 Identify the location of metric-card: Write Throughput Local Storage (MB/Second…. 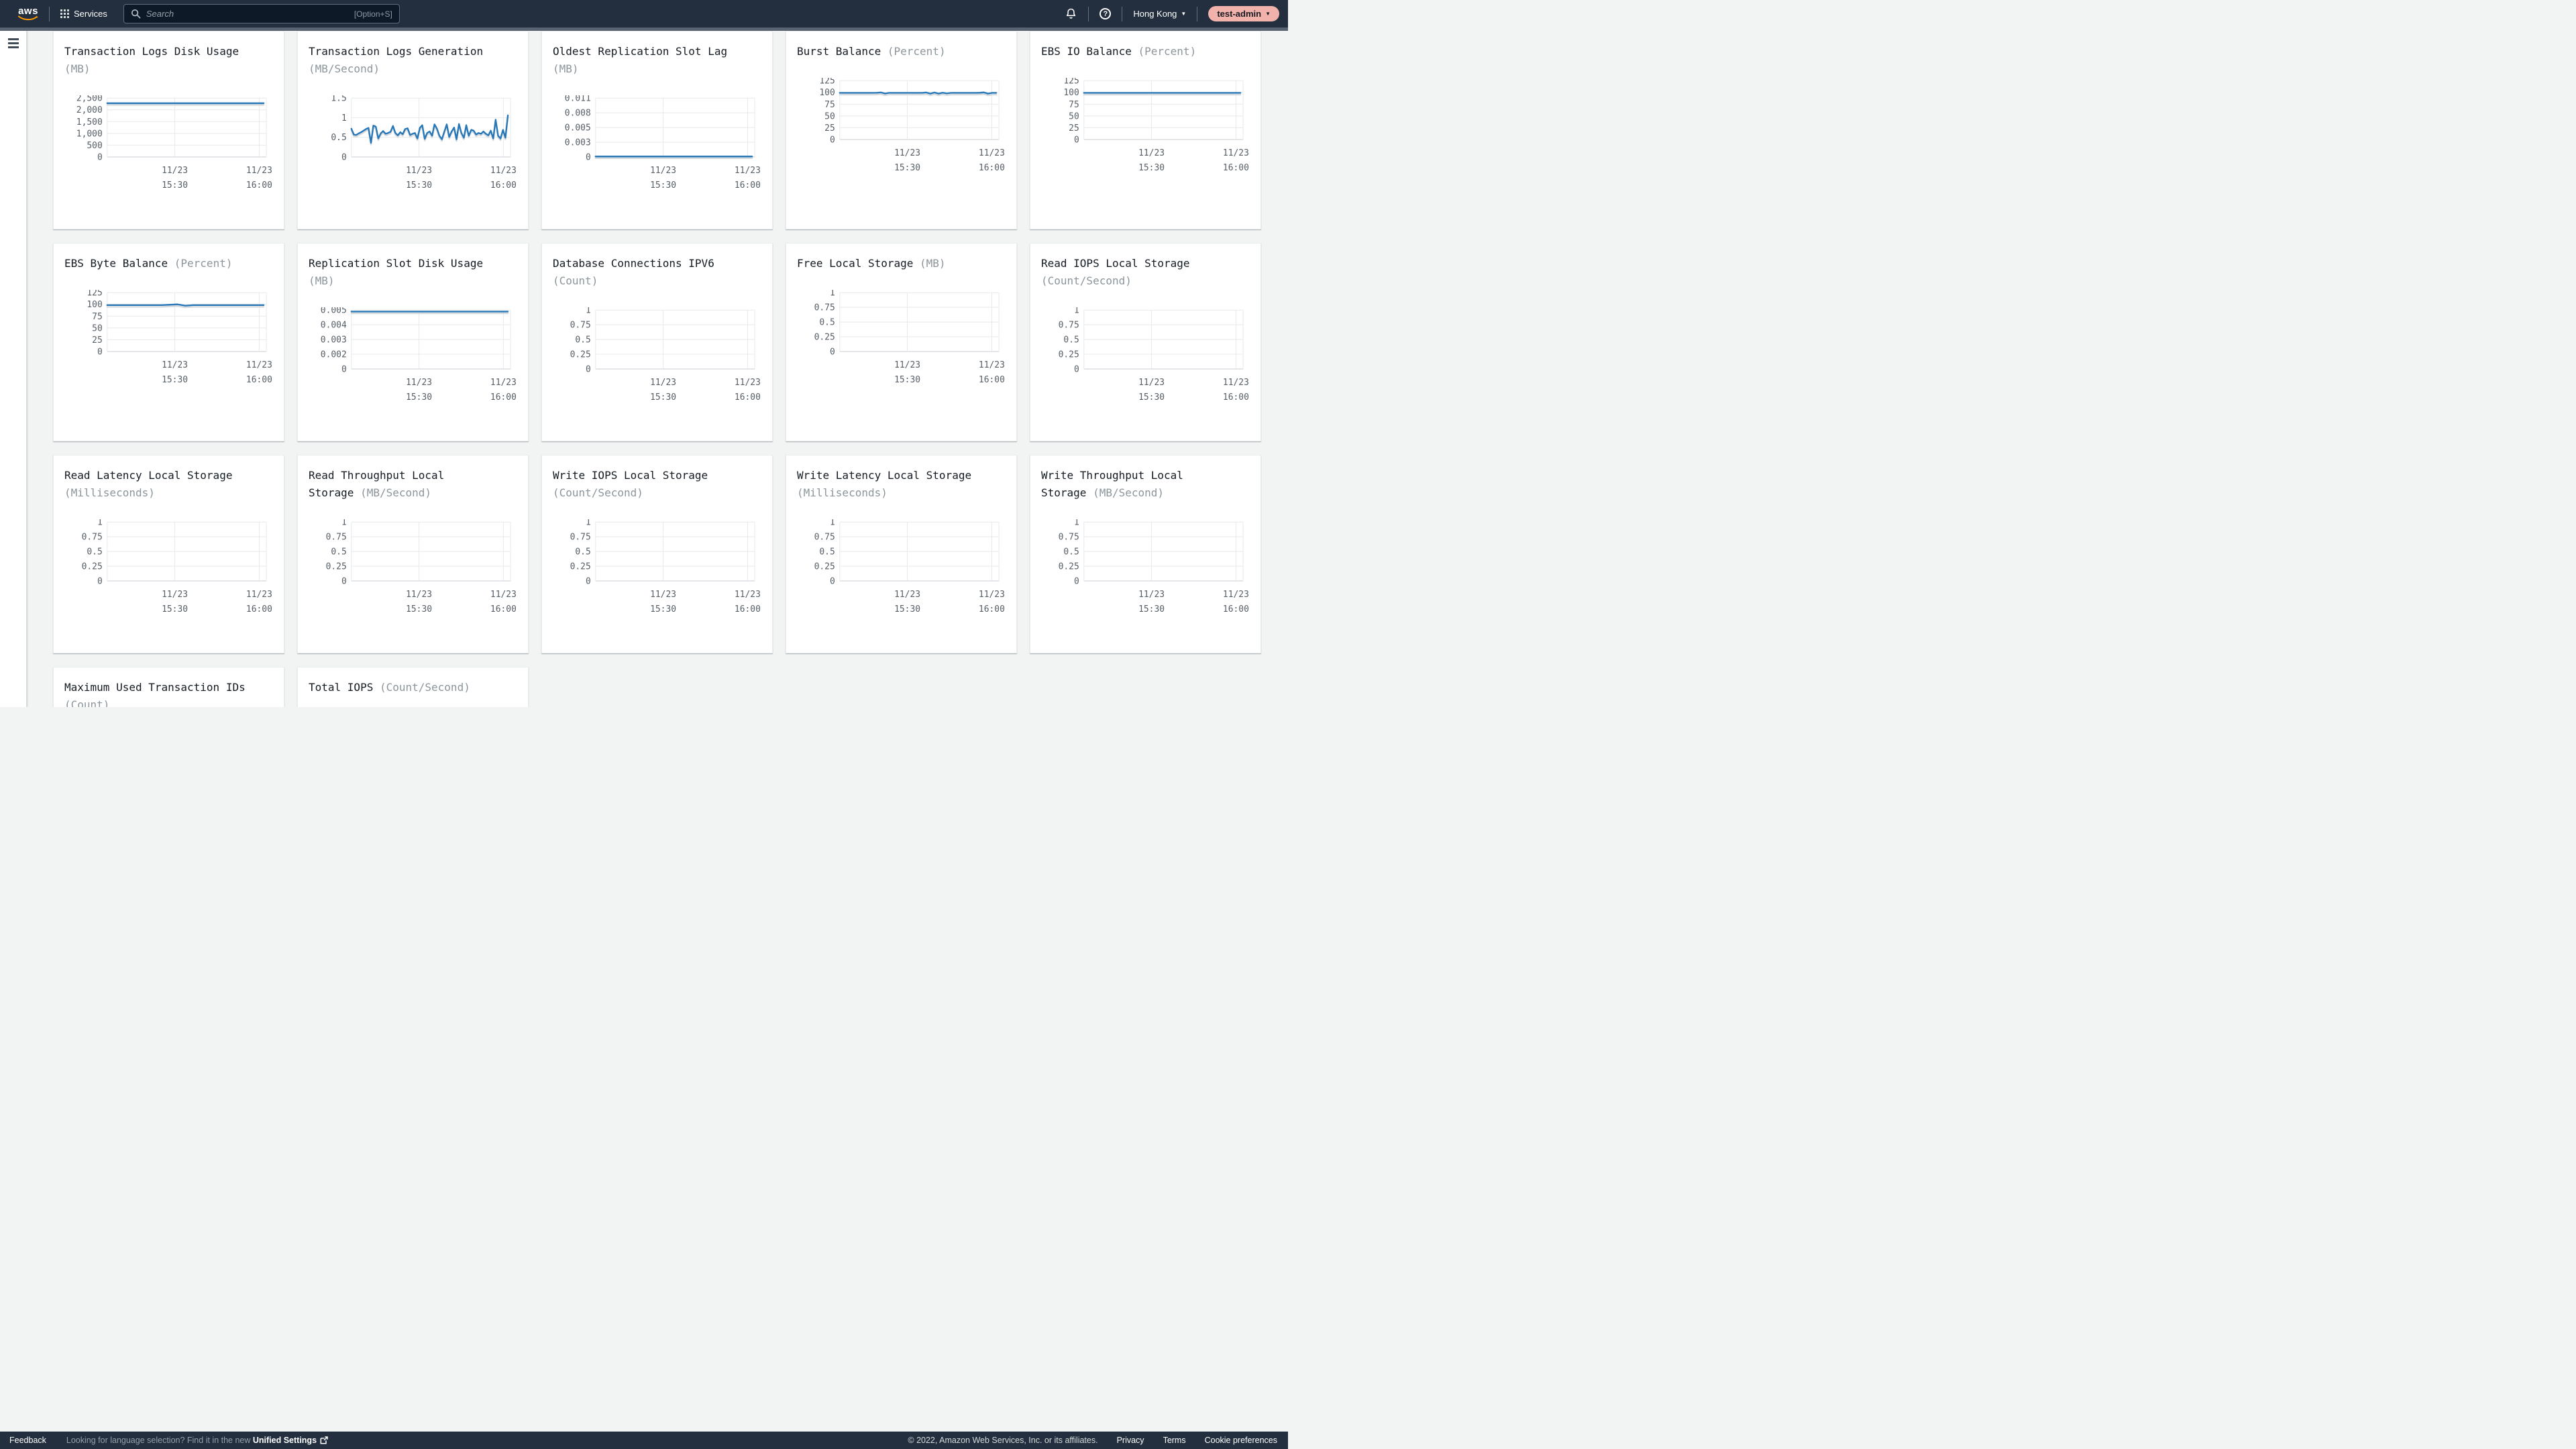
(1145, 554).